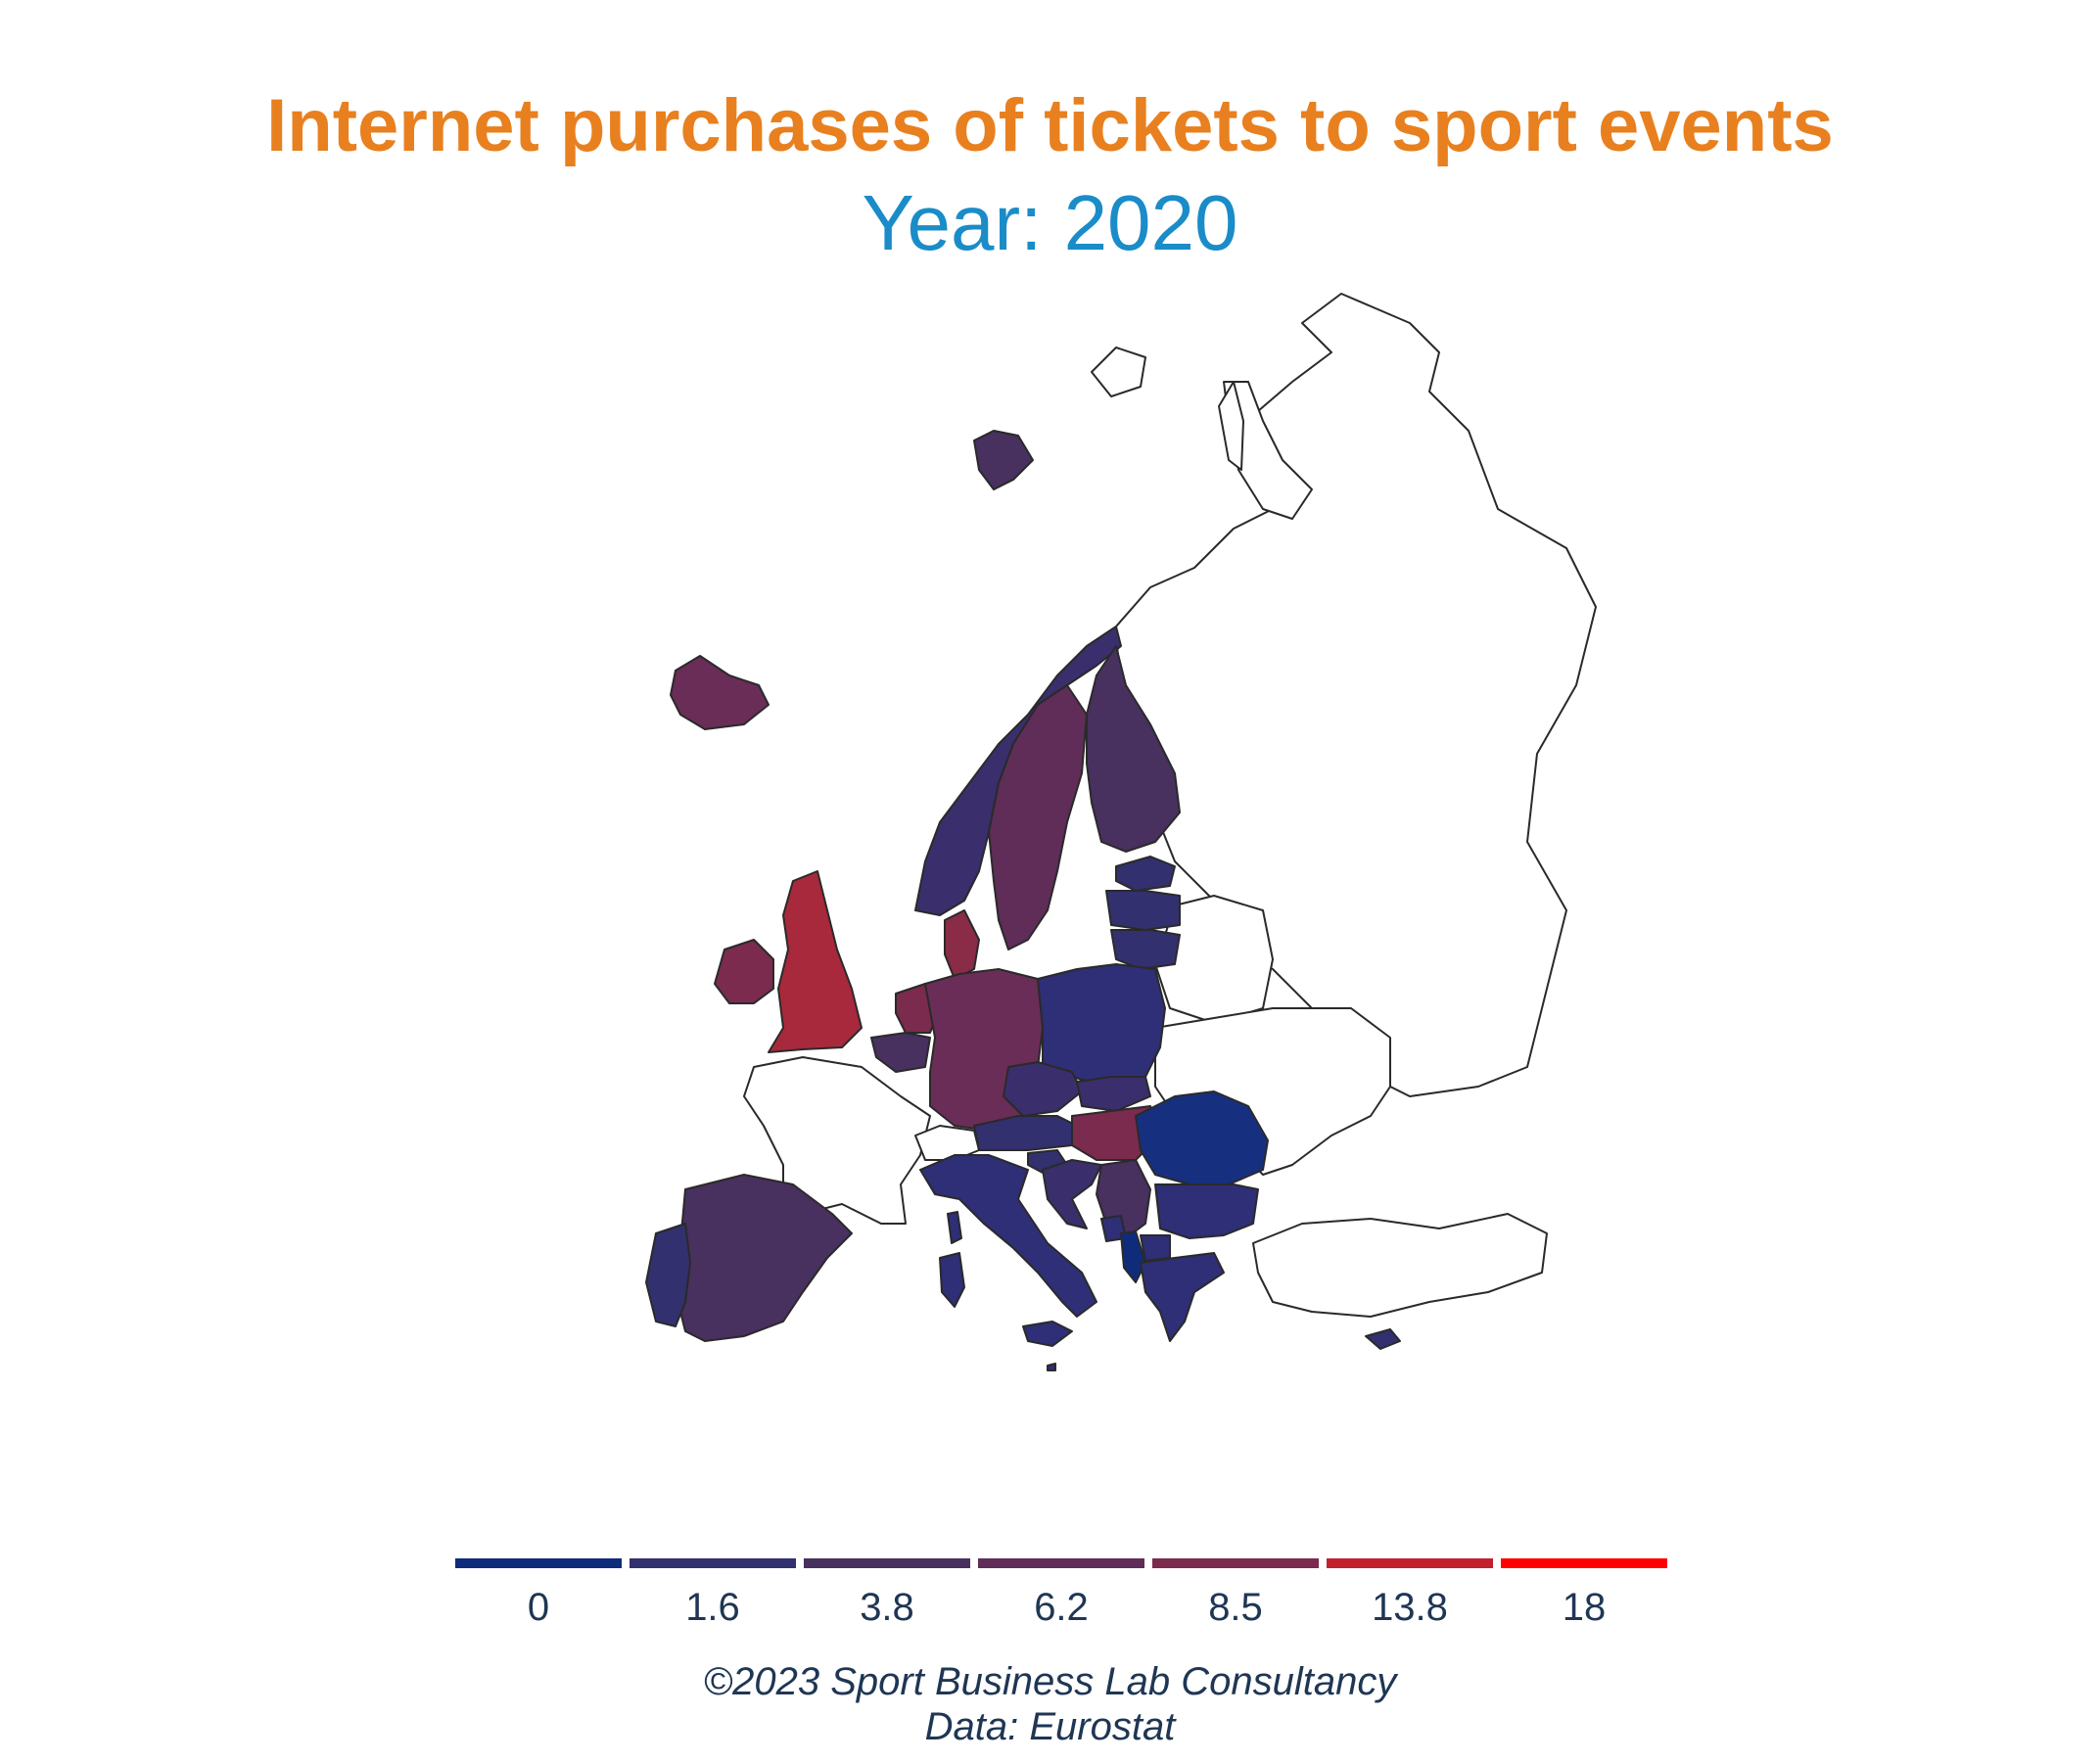  I want to click on legend-label-6: 18, so click(1585, 1608).